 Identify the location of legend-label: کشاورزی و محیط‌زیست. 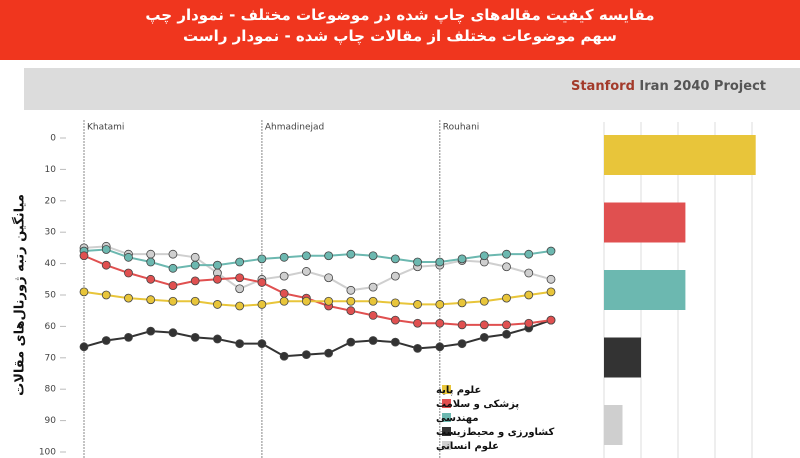
(495, 432).